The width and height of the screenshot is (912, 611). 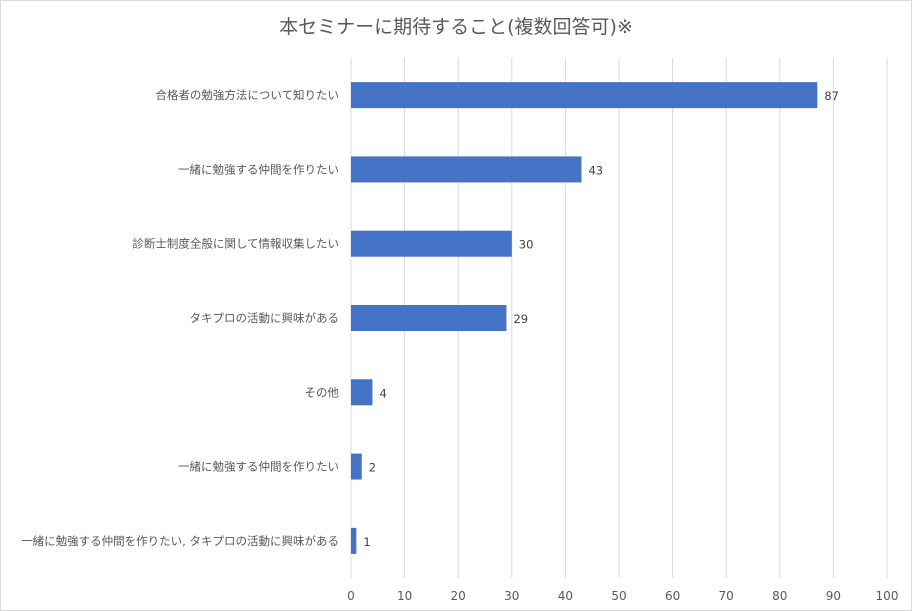 What do you see at coordinates (382, 393) in the screenshot?
I see `data-label: 4` at bounding box center [382, 393].